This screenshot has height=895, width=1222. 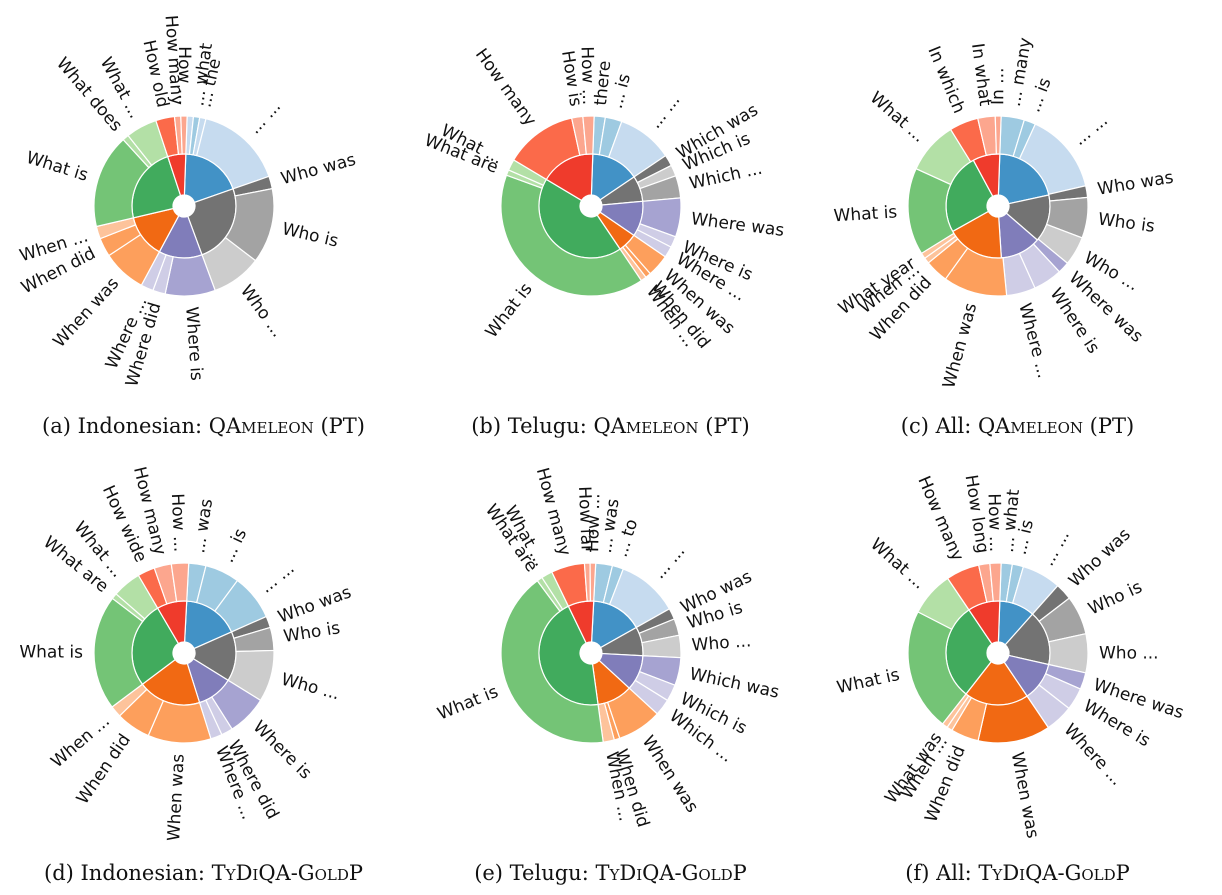 I want to click on outer-segment-in-ellipsis, so click(x=998, y=135).